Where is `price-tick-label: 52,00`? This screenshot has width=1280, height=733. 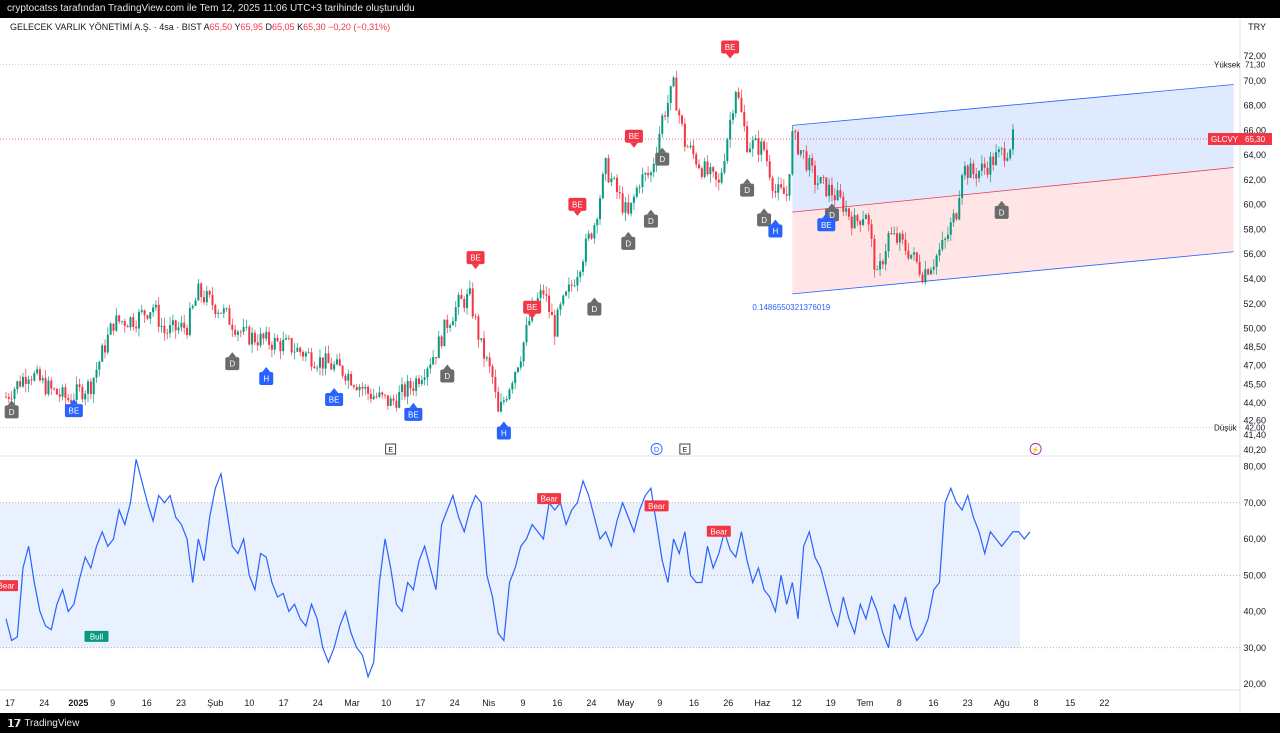 price-tick-label: 52,00 is located at coordinates (1254, 304).